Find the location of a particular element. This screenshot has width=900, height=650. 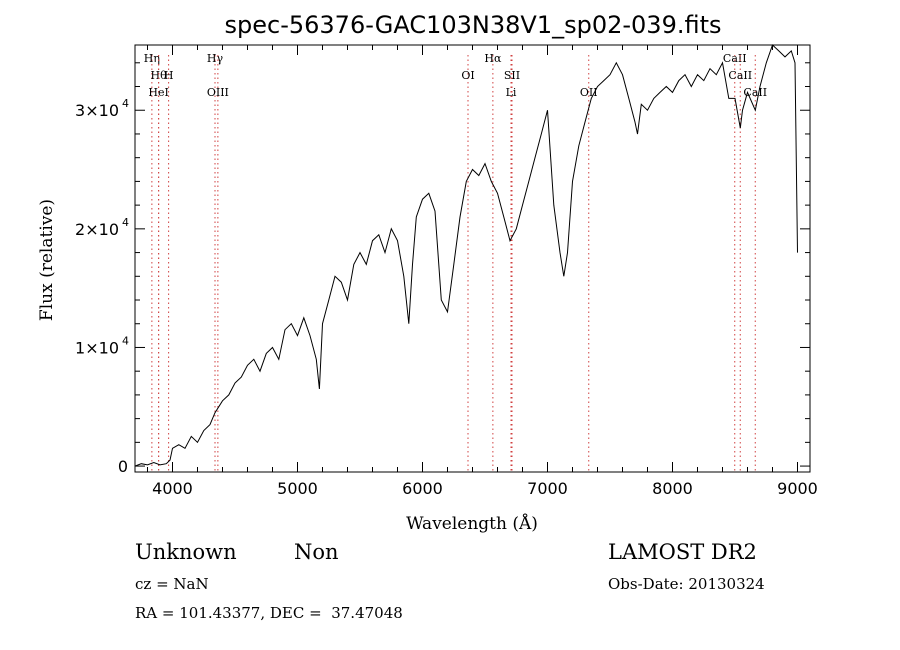

y-axis-label: Flux (relative) is located at coordinates (47, 260).